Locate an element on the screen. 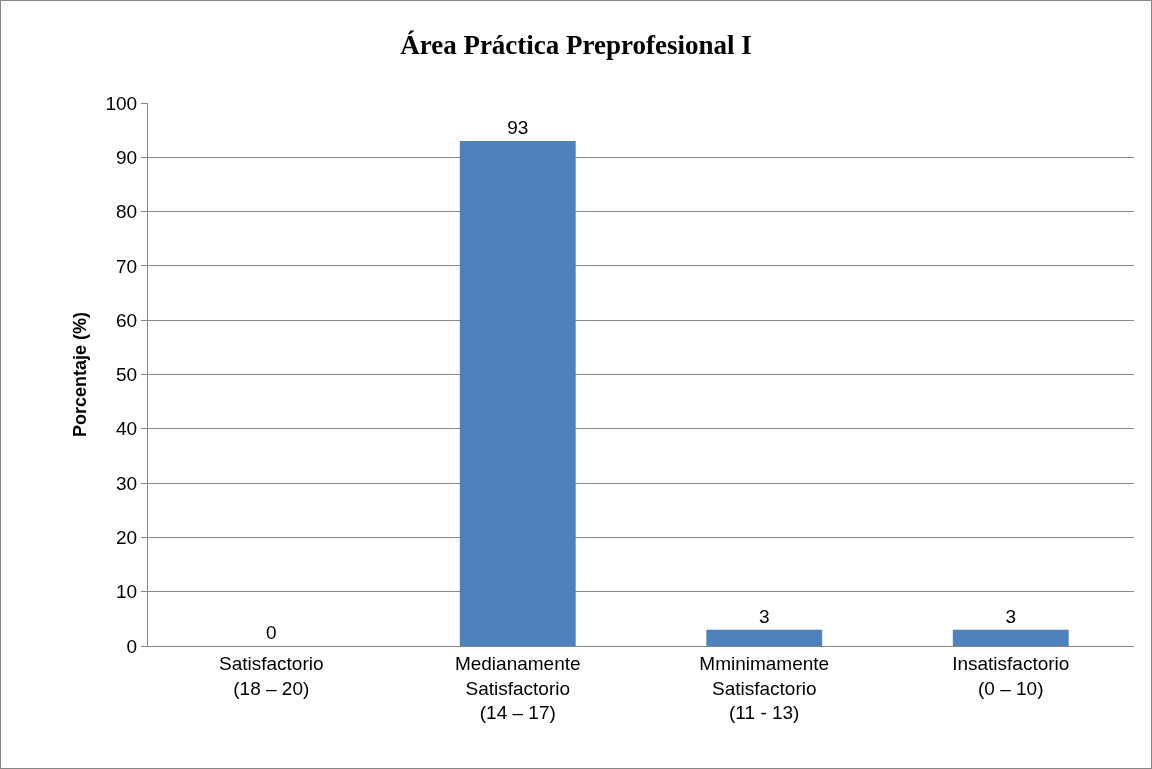  y-tick-label: 60 is located at coordinates (127, 320).